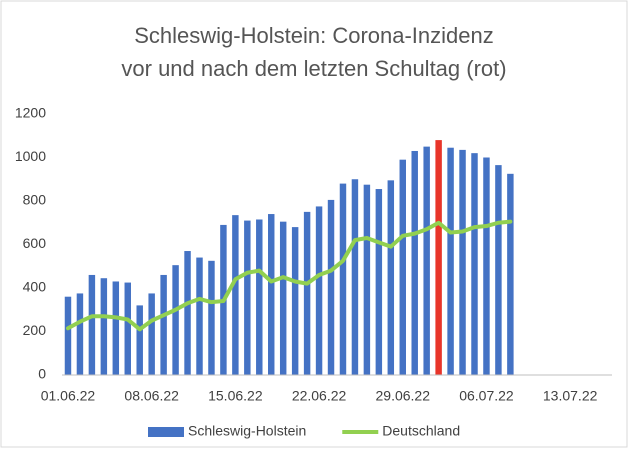 The width and height of the screenshot is (628, 453). Describe the element at coordinates (30, 113) in the screenshot. I see `y-tick-label: 1200` at that location.